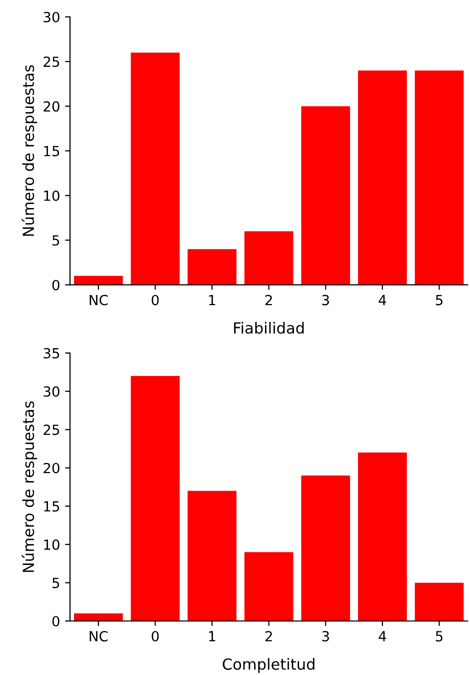 This screenshot has height=675, width=470. What do you see at coordinates (268, 665) in the screenshot?
I see `x-axis-title: Completitud` at bounding box center [268, 665].